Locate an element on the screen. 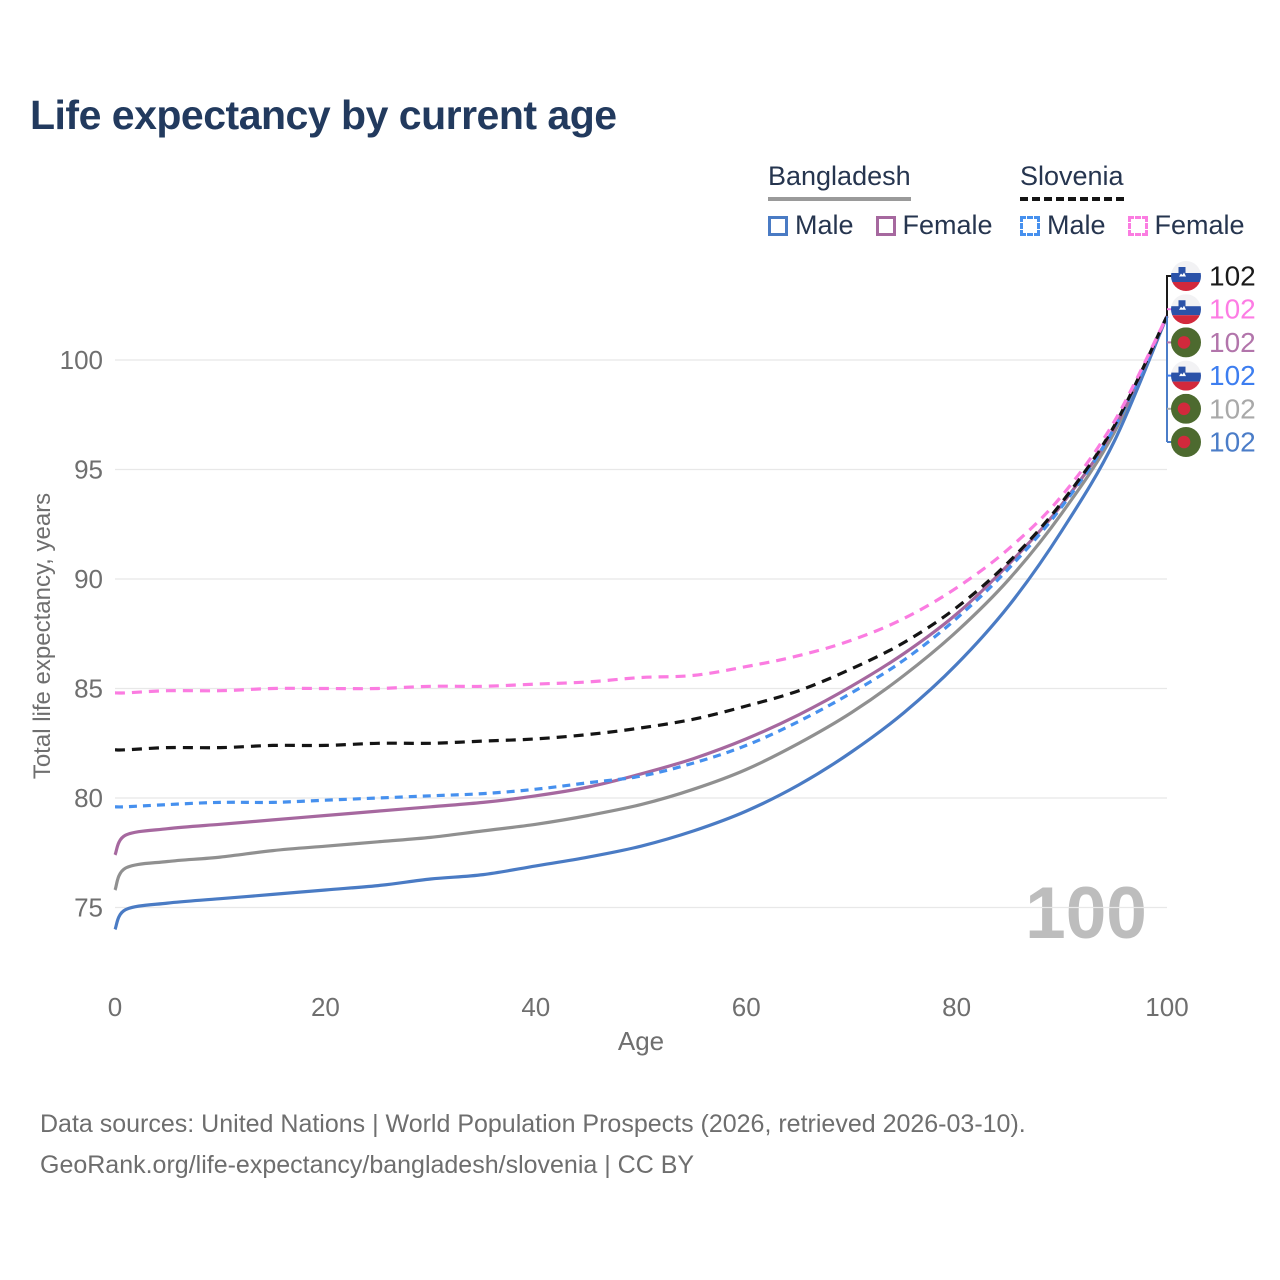  x-tick-80: 80 is located at coordinates (956, 1007).